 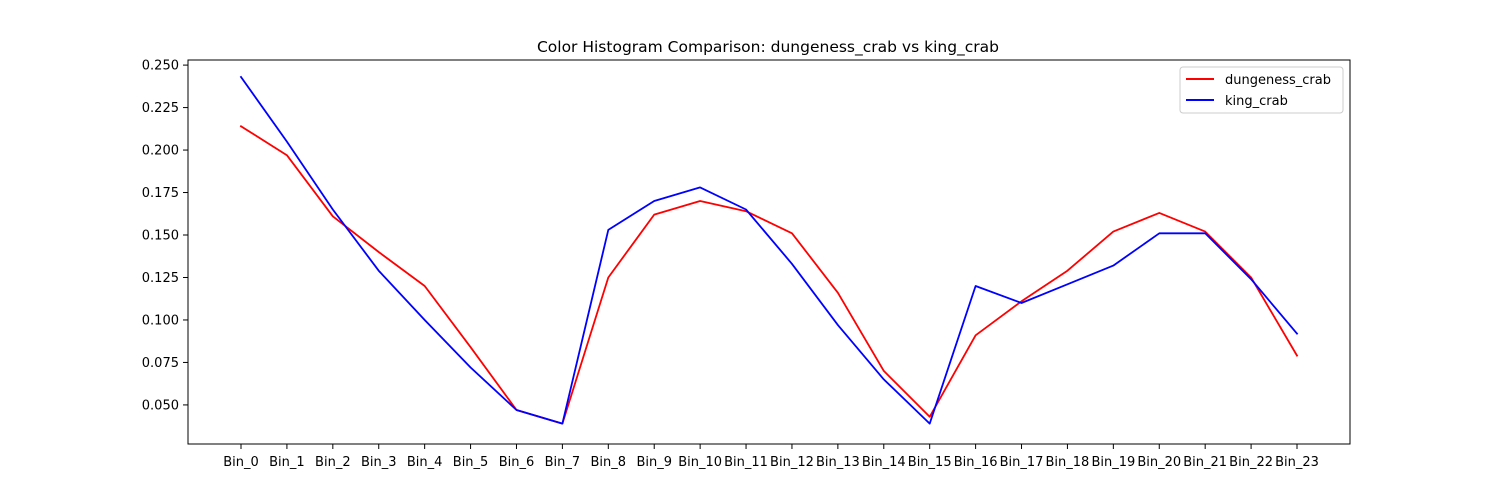 What do you see at coordinates (1159, 462) in the screenshot?
I see `x-tick-label: Bin_20` at bounding box center [1159, 462].